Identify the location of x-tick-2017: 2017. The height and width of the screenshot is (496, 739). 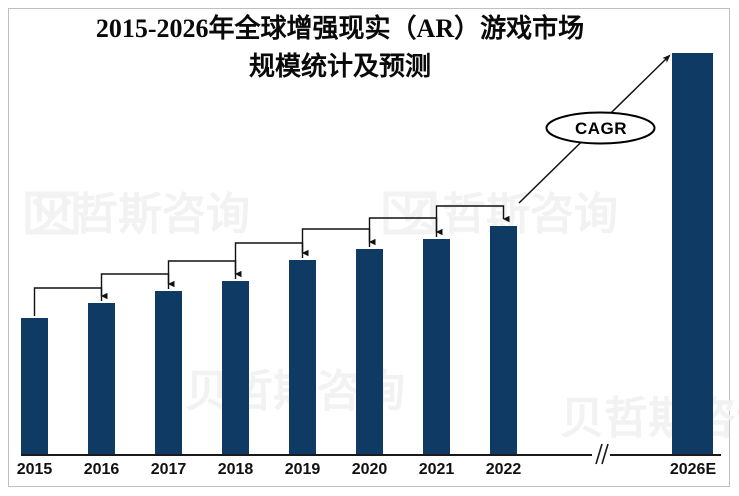
(168, 469).